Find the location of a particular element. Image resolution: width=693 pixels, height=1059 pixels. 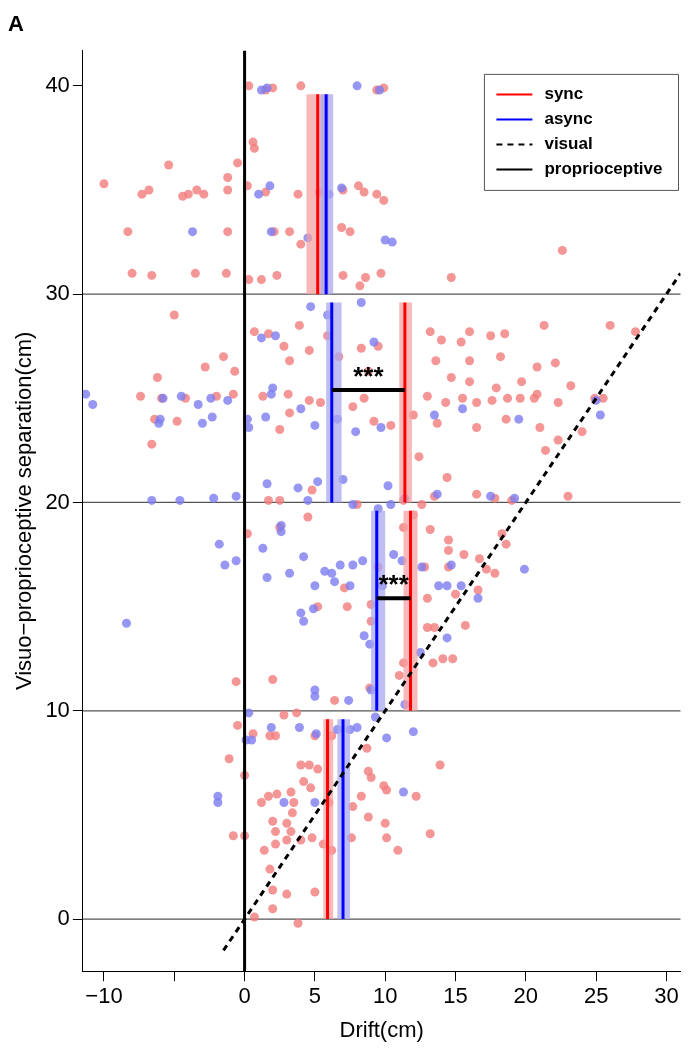

x-tick-label: 10 is located at coordinates (385, 996).